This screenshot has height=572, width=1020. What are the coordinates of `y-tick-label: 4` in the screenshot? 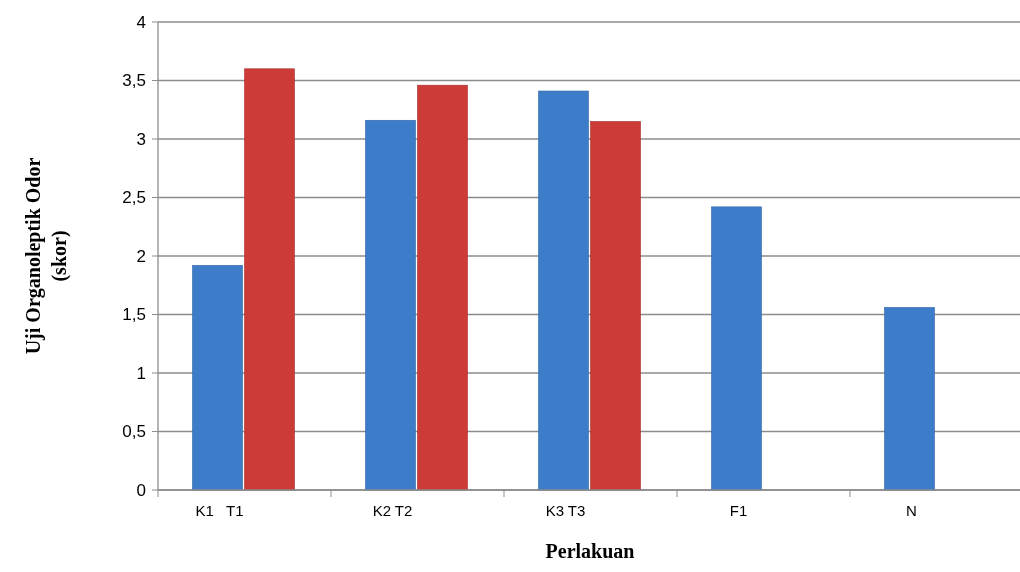 It's located at (141, 22).